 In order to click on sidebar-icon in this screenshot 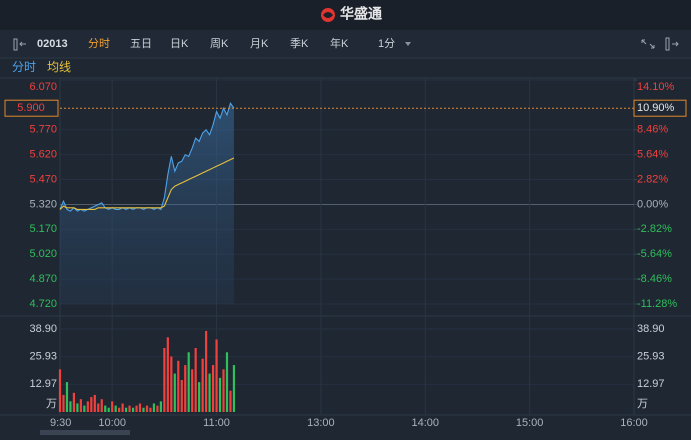, I will do `click(19, 44)`.